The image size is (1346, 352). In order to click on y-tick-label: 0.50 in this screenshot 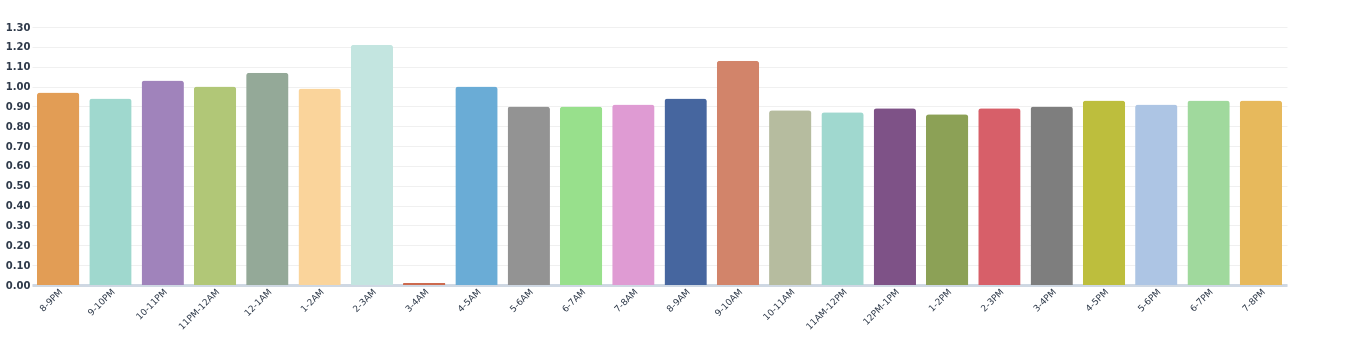, I will do `click(18, 186)`.